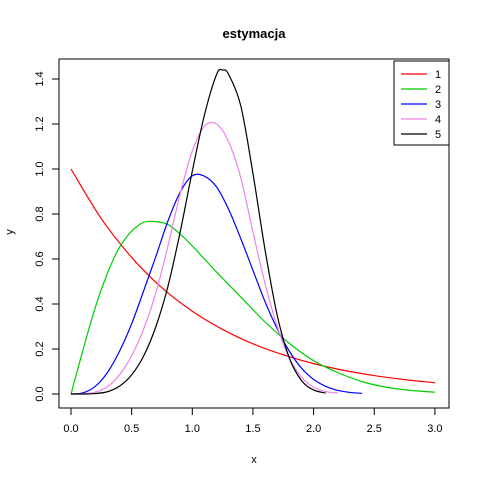 This screenshot has height=480, width=480. I want to click on y-tick-label: 0.0, so click(40, 393).